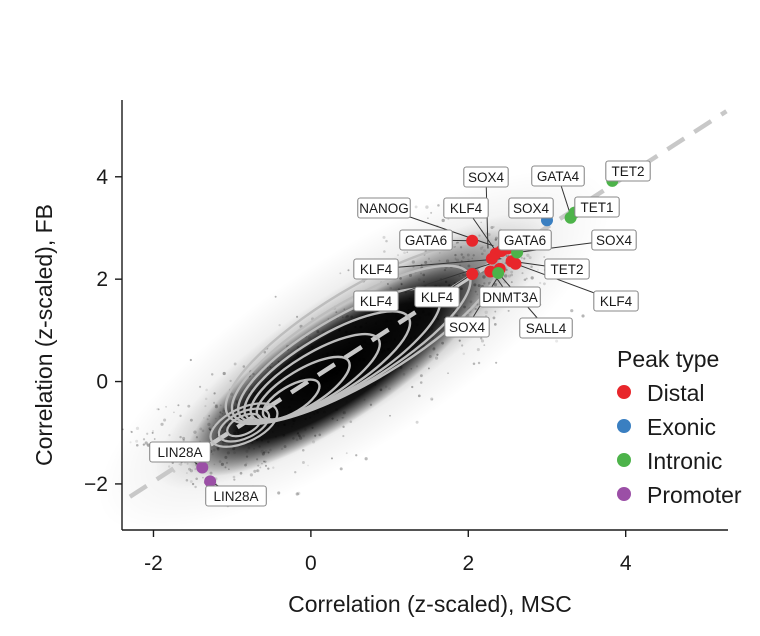  I want to click on legend-marker-intronic, so click(624, 460).